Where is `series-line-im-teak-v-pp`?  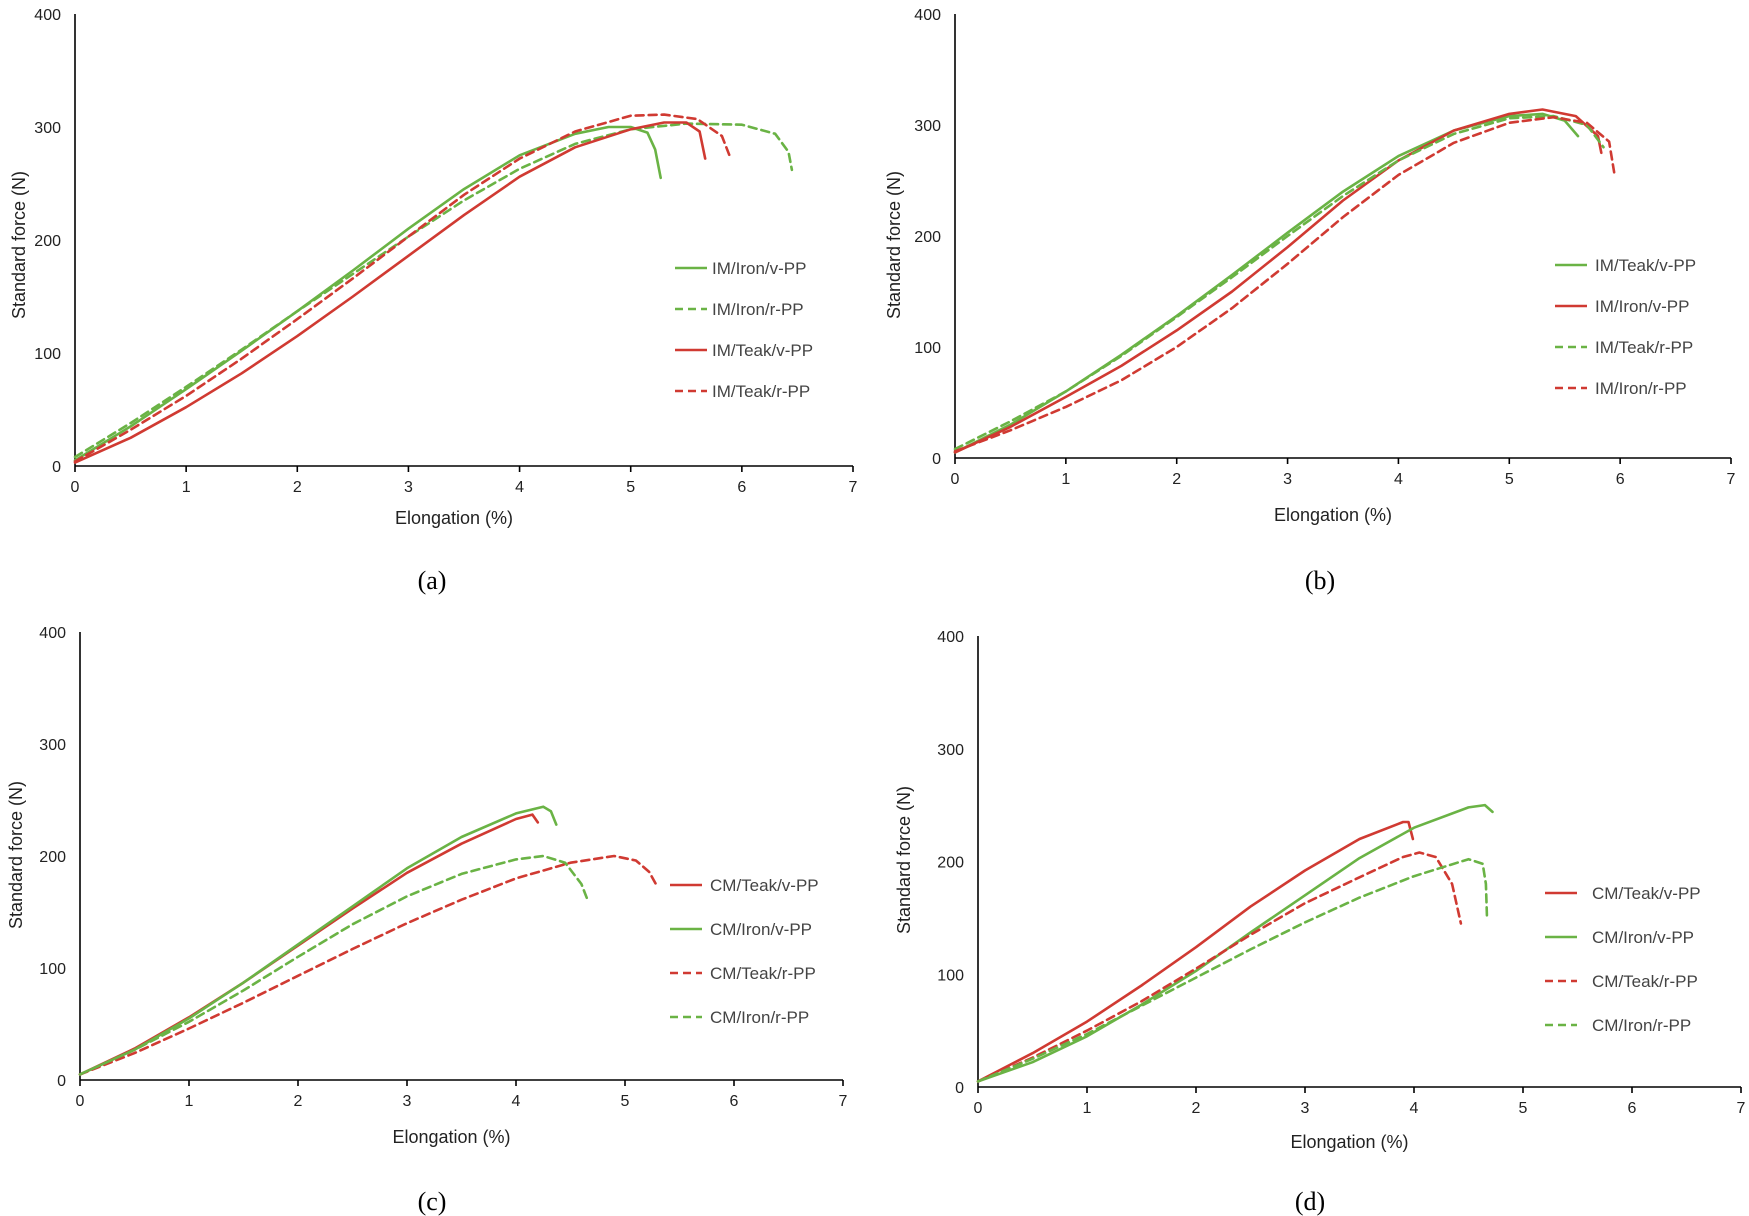
series-line-im-teak-v-pp is located at coordinates (390, 292).